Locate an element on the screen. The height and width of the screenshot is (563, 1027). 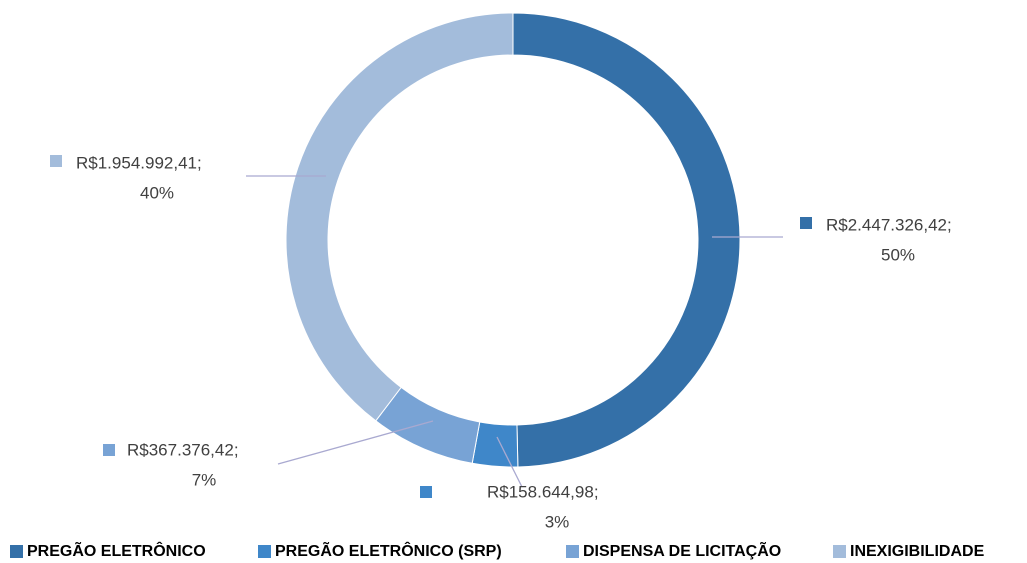
data-label: R$1.954.992,41; is located at coordinates (139, 162).